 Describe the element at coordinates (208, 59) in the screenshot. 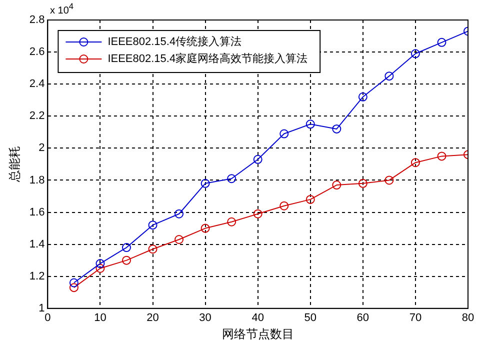

I see `legend-label: IEEE802.15.4家庭网络高效节能接入算法` at that location.